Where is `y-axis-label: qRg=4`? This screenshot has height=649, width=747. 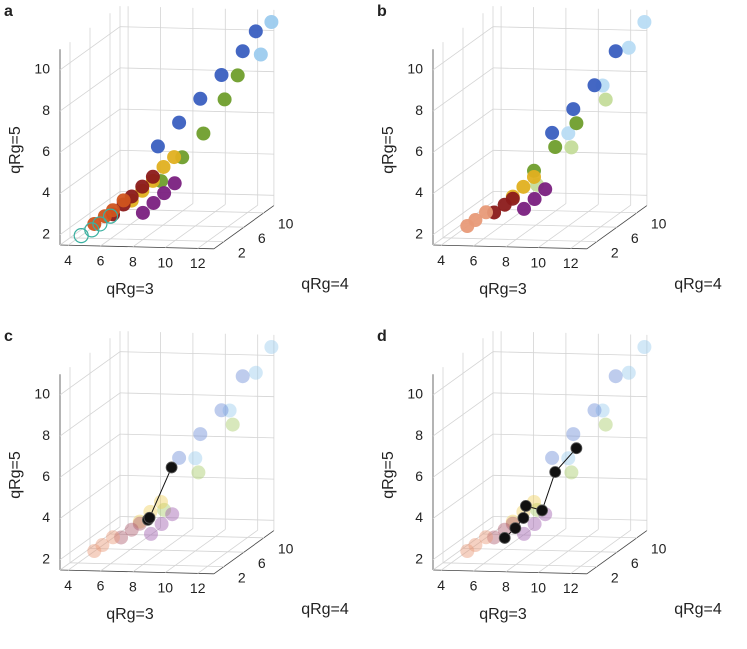 y-axis-label: qRg=4 is located at coordinates (325, 609).